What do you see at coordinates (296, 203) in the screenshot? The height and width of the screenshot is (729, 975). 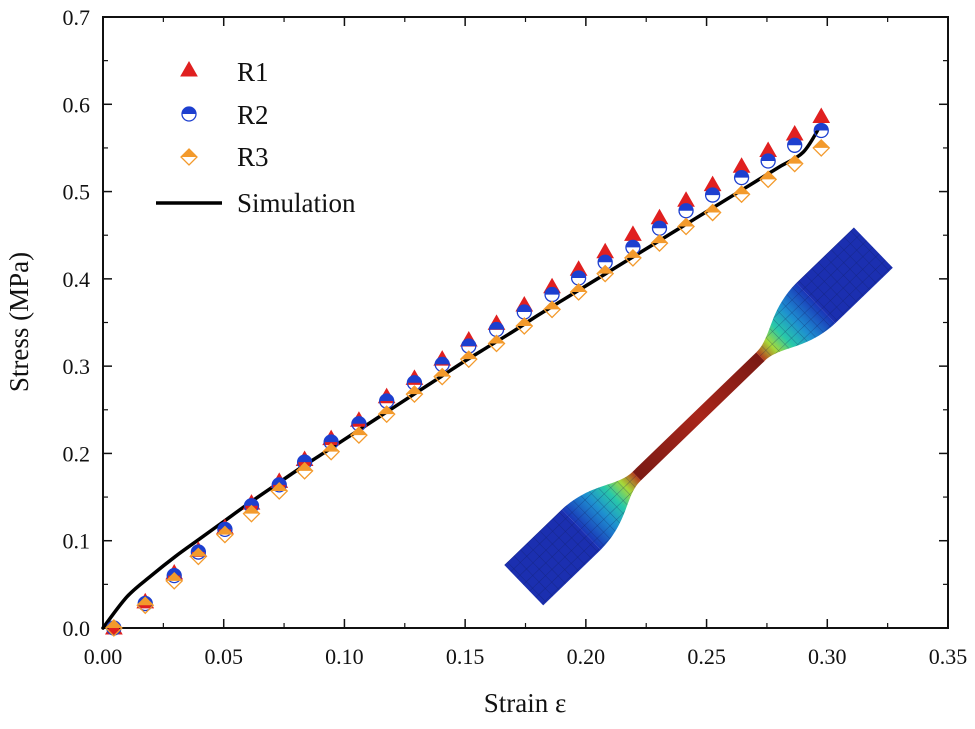 I see `legend-label-simulation: Simulation` at bounding box center [296, 203].